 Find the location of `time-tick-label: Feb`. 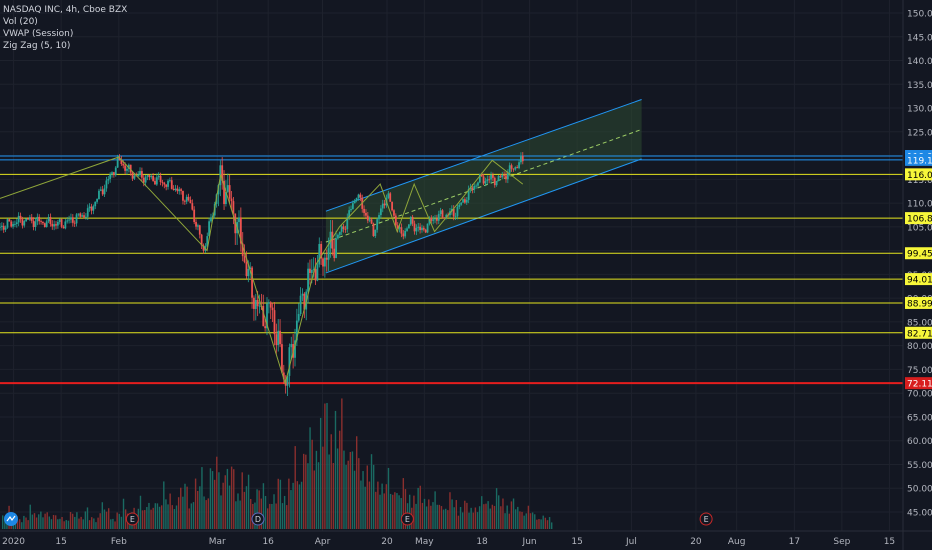

time-tick-label: Feb is located at coordinates (119, 542).